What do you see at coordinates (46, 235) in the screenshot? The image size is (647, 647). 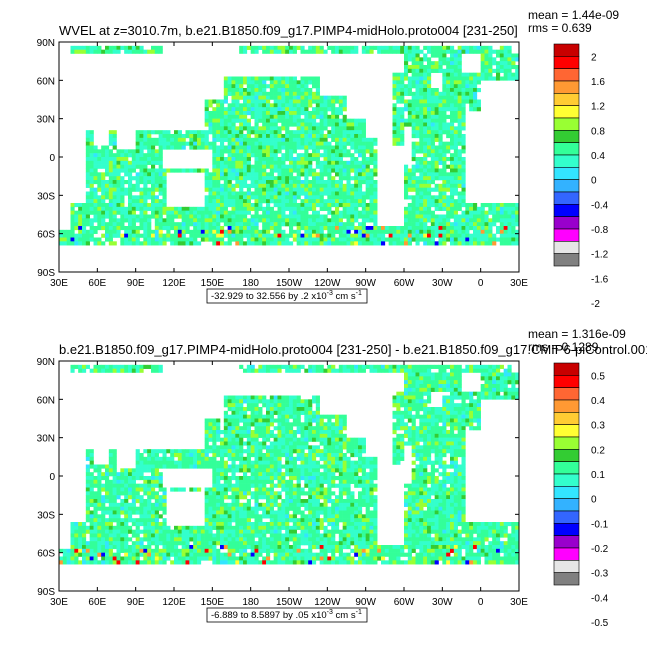 I see `y-tick-label: 60S` at bounding box center [46, 235].